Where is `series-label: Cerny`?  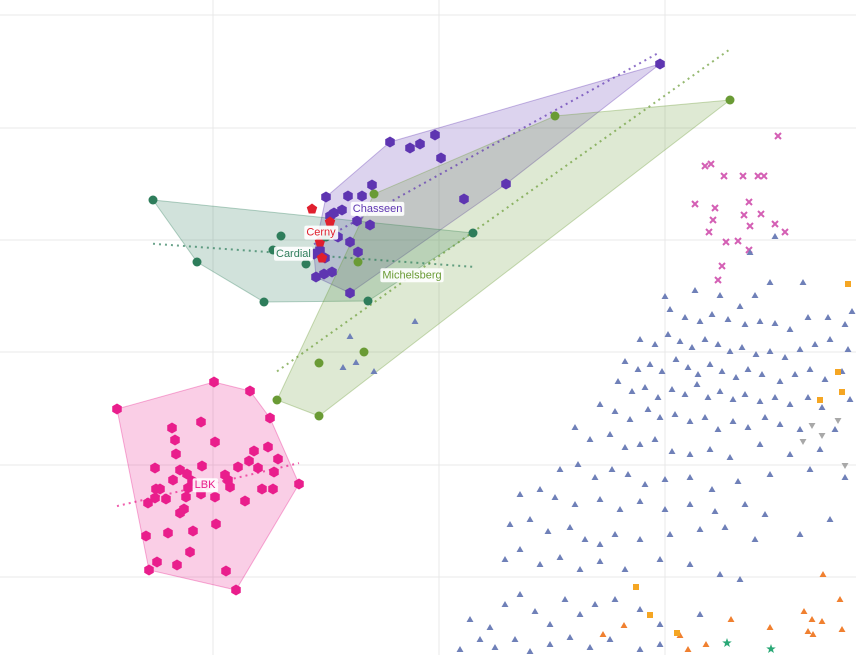
series-label: Cerny is located at coordinates (321, 233).